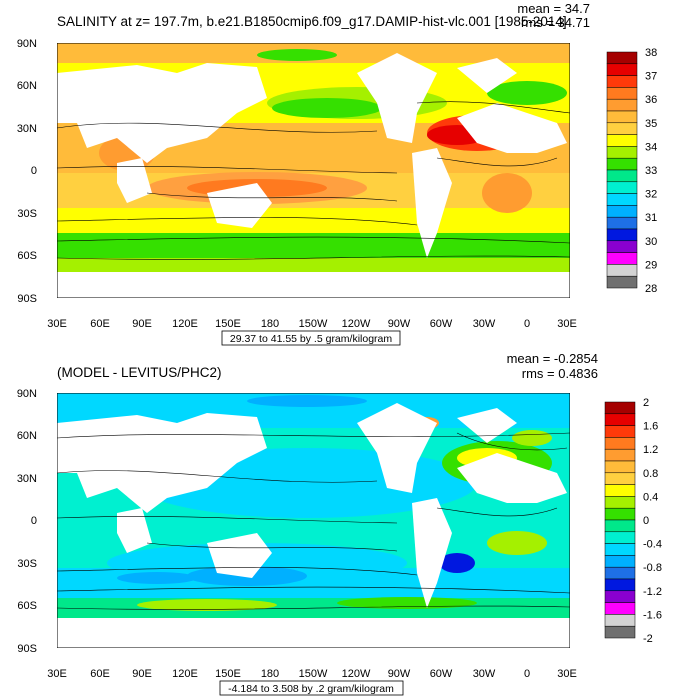 This screenshot has width=700, height=700. I want to click on top-lon-label: 180, so click(270, 324).